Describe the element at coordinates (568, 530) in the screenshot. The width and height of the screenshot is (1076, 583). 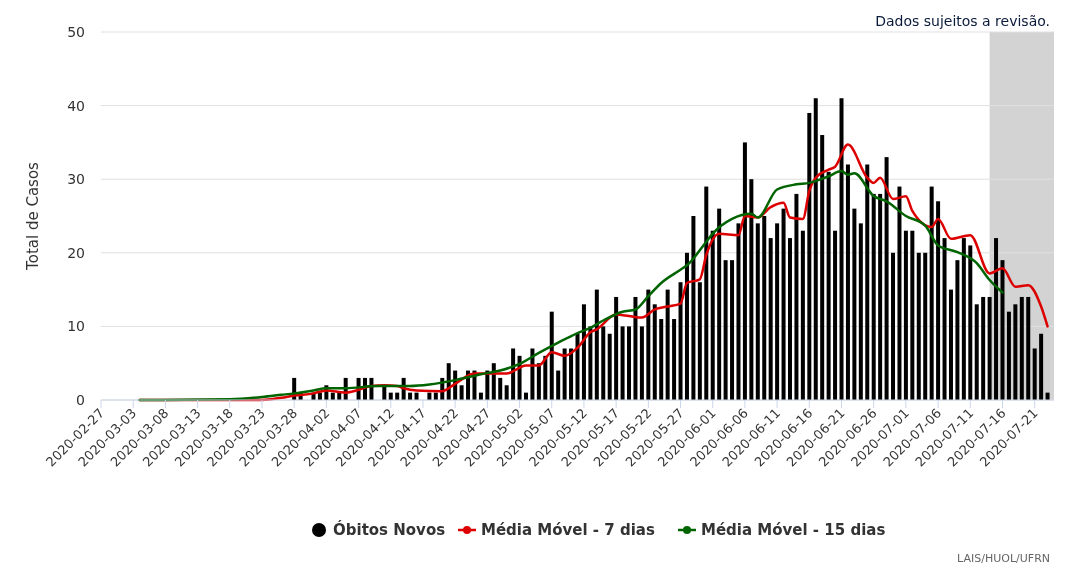
I see `legend-label: Média Móvel - 7 dias` at that location.